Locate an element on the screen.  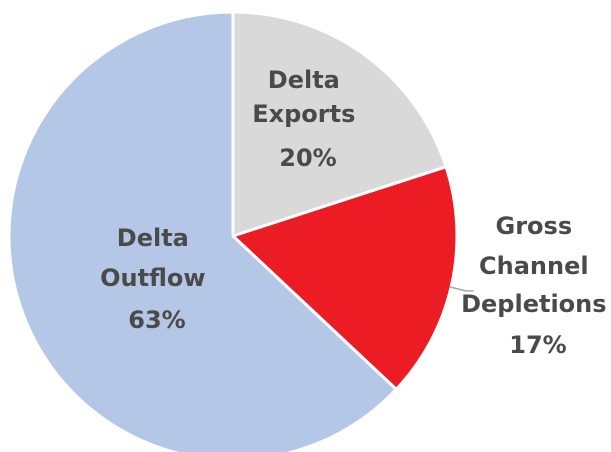
slice-label-gross-channel-depletions: Gross Channel Depletions 17% is located at coordinates (536, 285).